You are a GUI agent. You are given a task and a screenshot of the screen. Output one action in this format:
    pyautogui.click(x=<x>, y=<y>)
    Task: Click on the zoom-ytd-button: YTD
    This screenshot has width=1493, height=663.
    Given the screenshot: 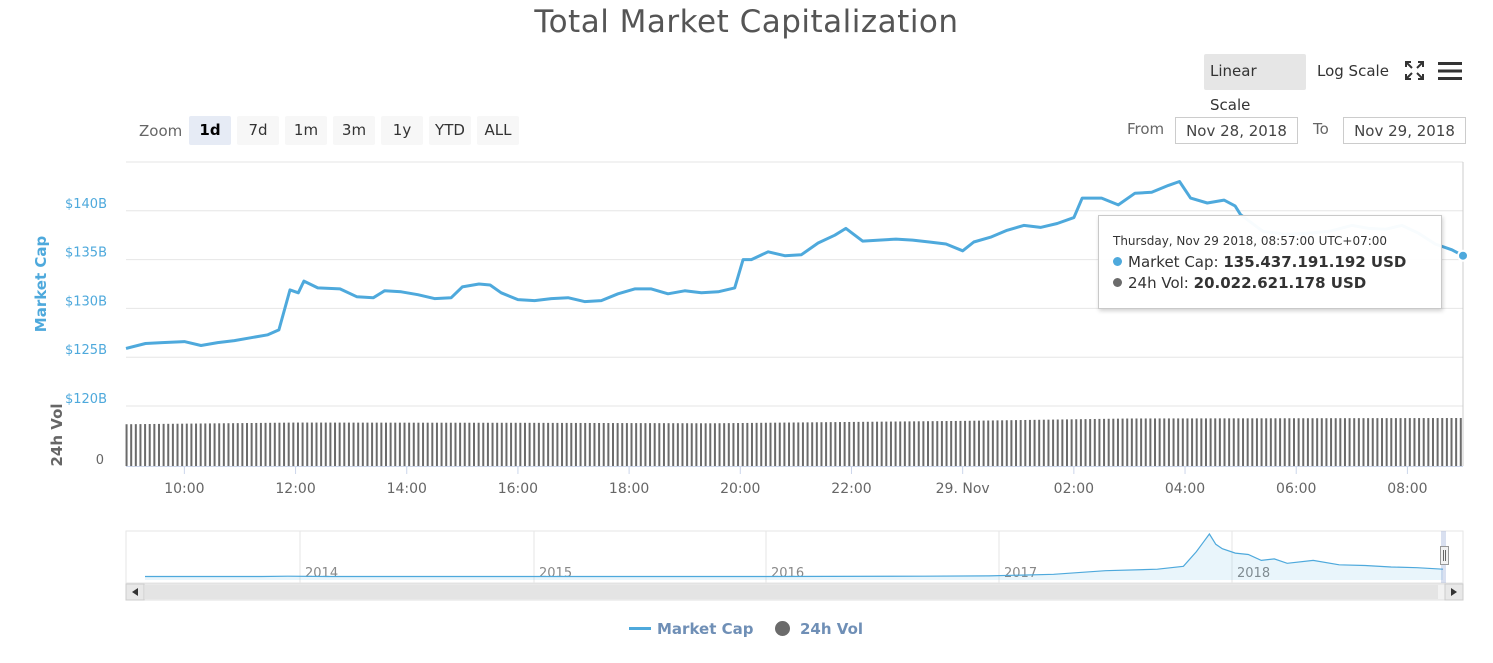 What is the action you would take?
    pyautogui.click(x=450, y=130)
    